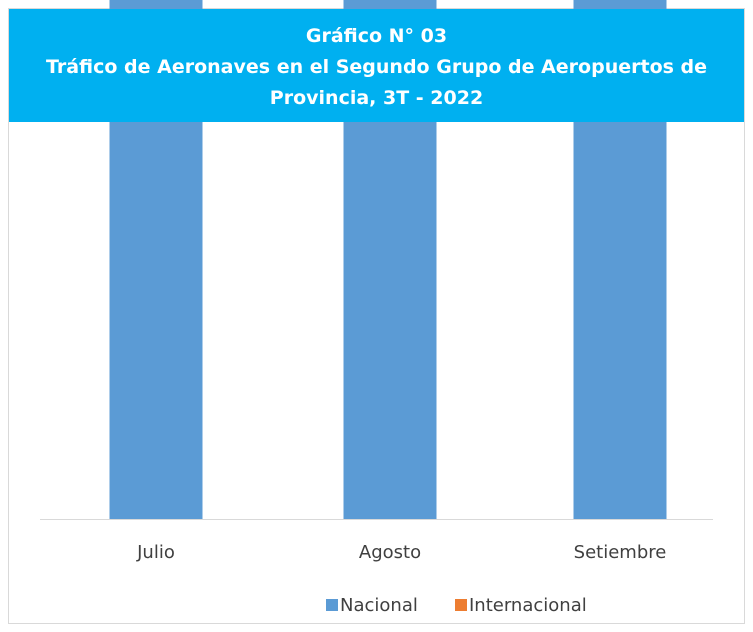 The width and height of the screenshot is (753, 632). I want to click on x-tick-label: Agosto, so click(390, 552).